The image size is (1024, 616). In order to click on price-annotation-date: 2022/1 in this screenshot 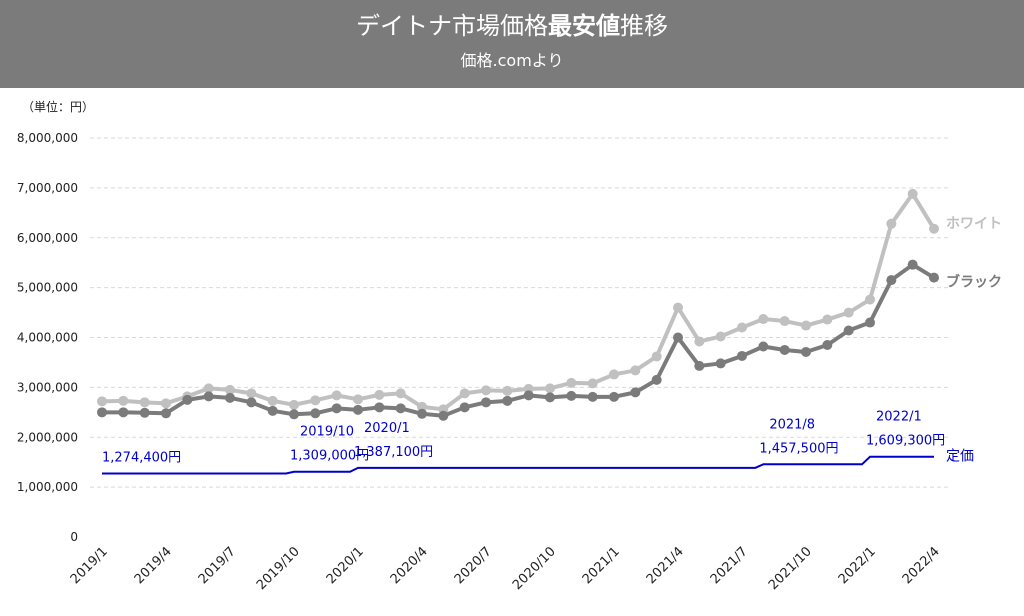, I will do `click(899, 417)`.